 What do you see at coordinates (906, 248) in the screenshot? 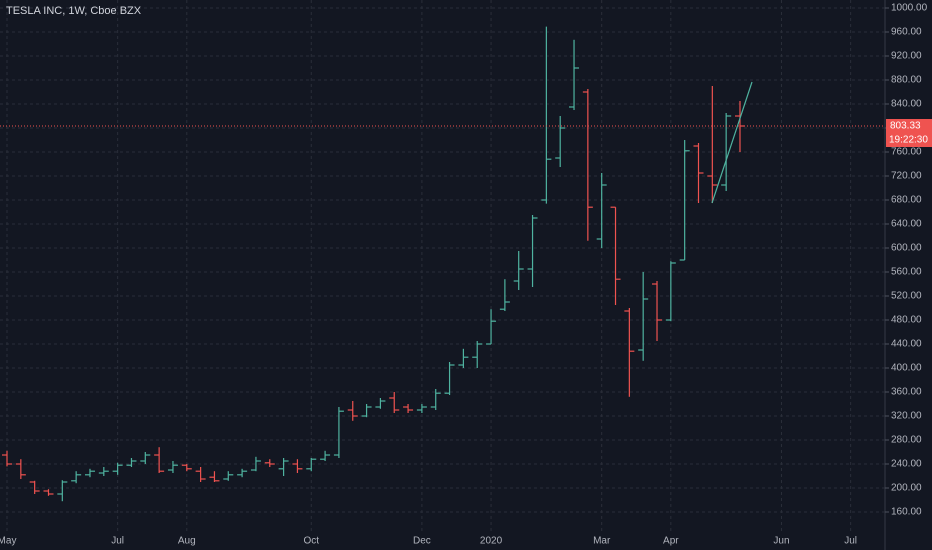
I see `y-tick-label: 600.00` at bounding box center [906, 248].